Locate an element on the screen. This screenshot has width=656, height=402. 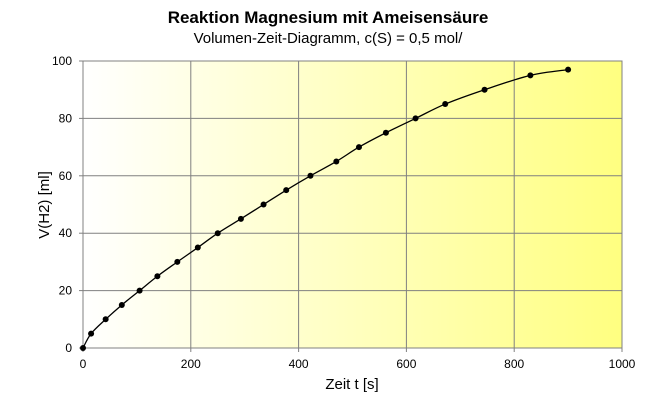
y-tick-label: 0 is located at coordinates (68, 348).